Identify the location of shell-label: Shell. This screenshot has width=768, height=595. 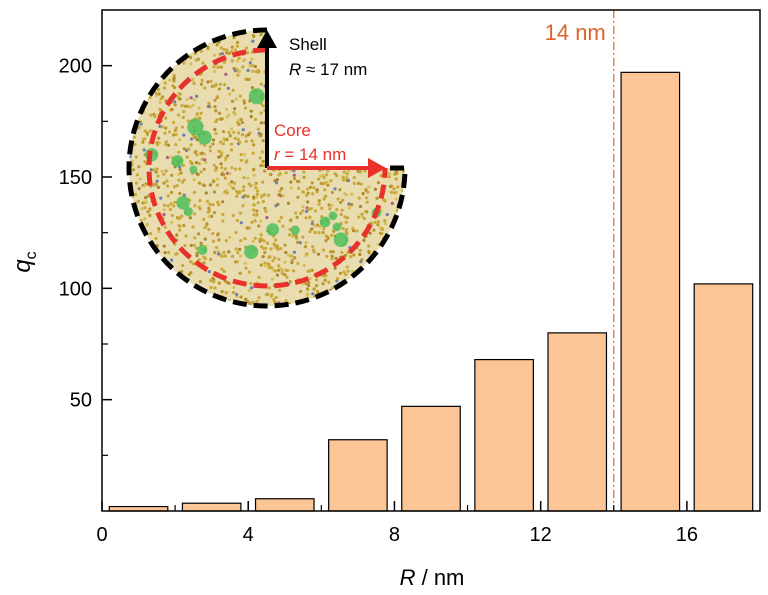
(308, 44).